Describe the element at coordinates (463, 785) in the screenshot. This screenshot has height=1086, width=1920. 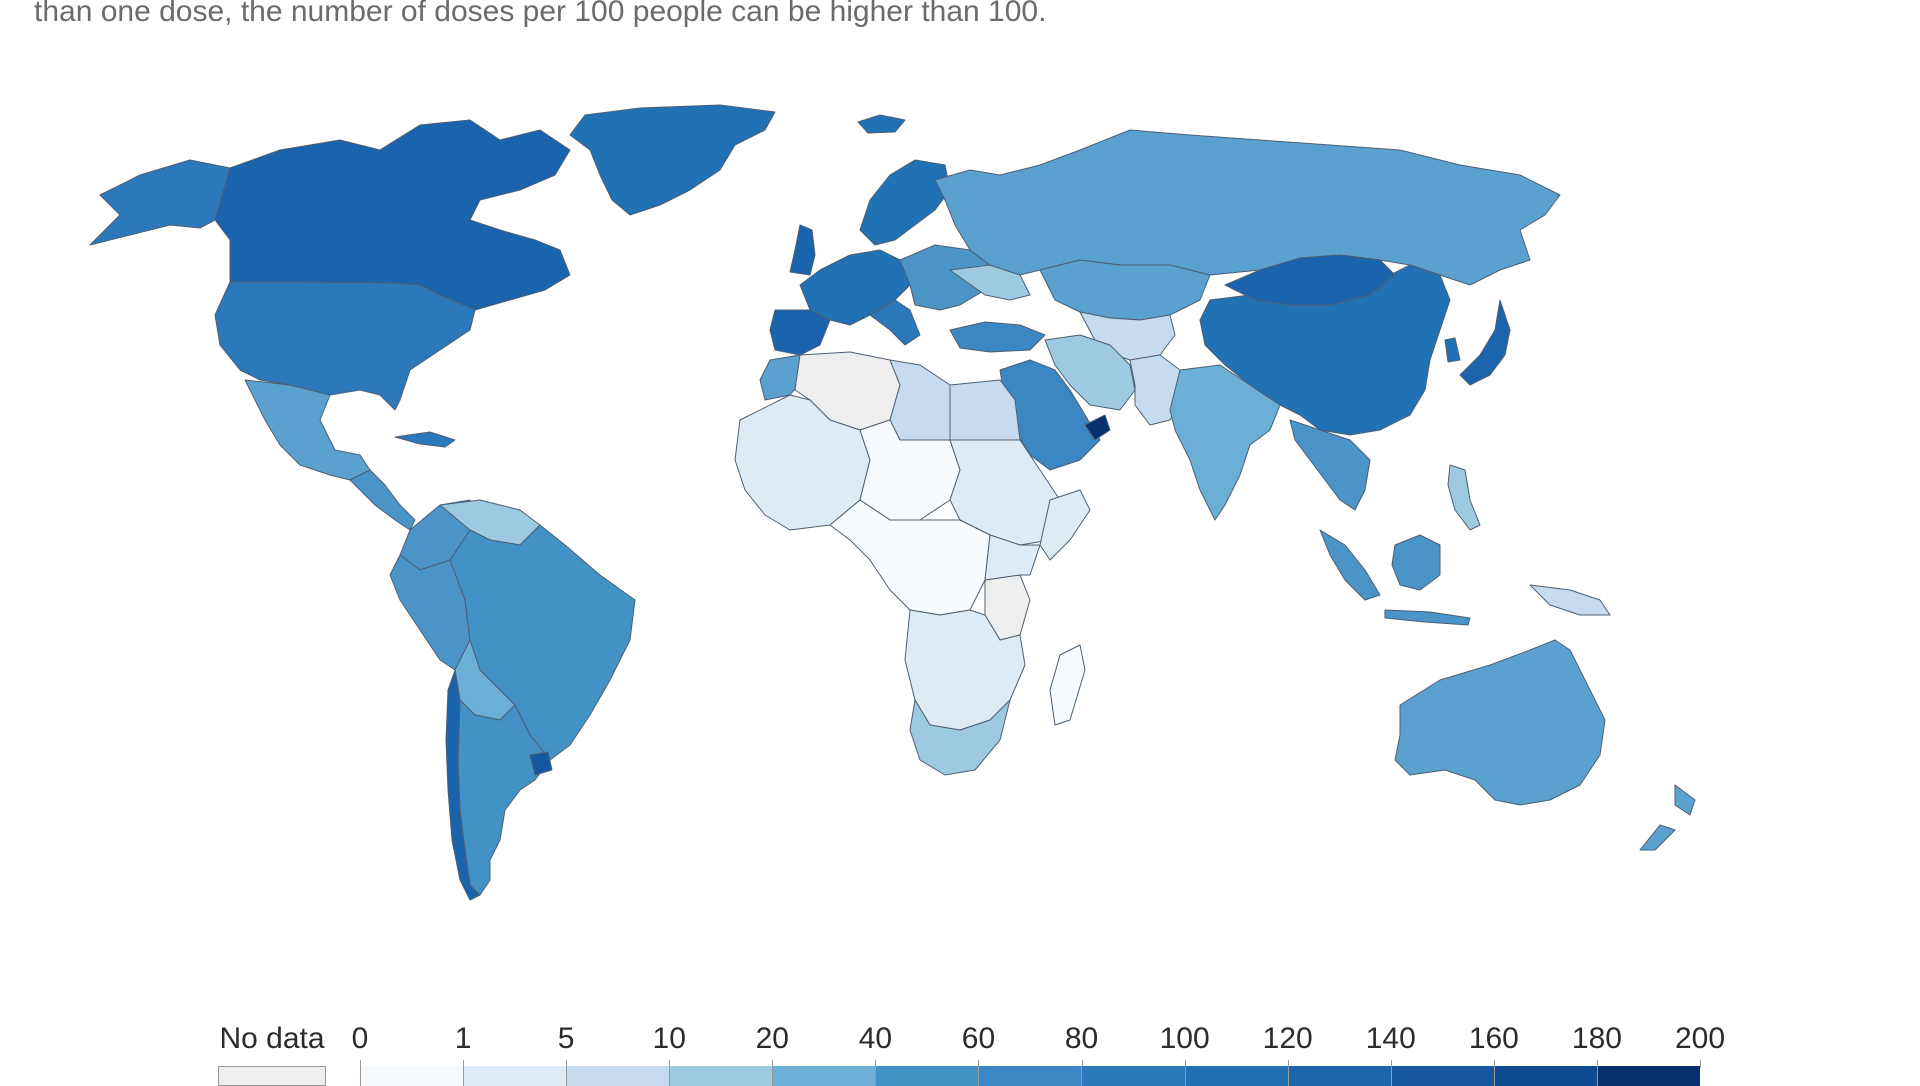
I see `chile` at that location.